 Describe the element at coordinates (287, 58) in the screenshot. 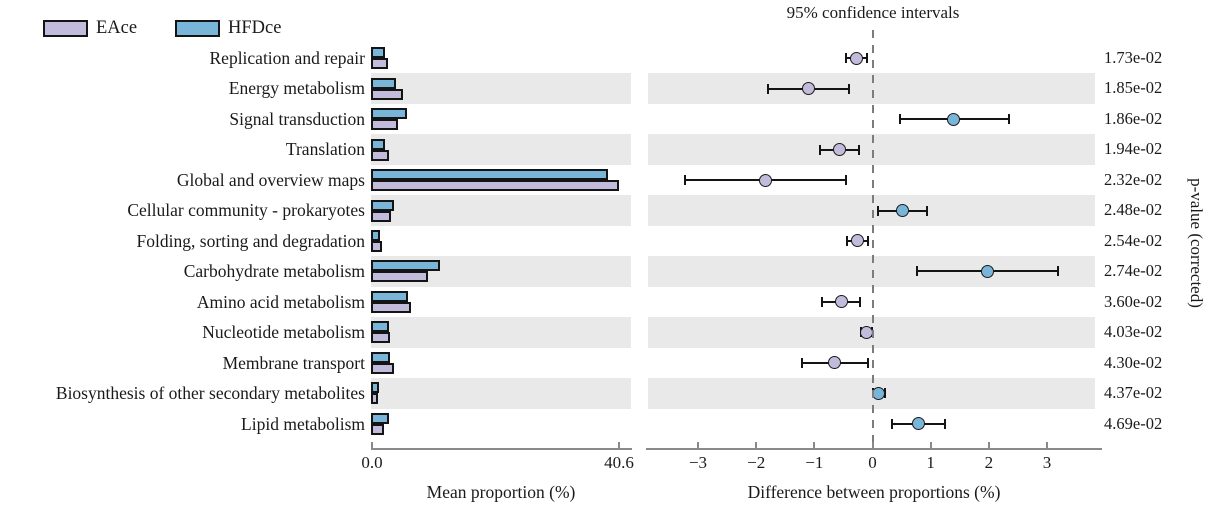

I see `category-label: Replication and repair` at that location.